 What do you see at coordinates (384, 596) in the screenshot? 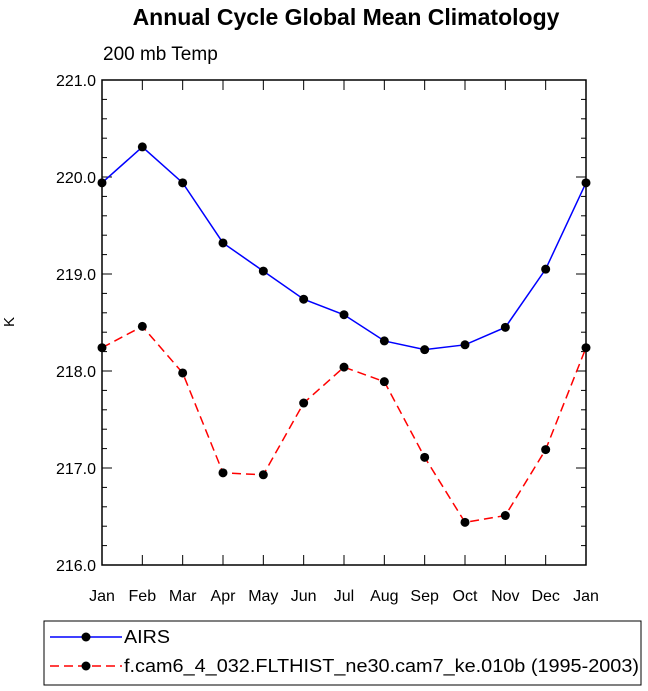
I see `x-tick-label: Aug` at bounding box center [384, 596].